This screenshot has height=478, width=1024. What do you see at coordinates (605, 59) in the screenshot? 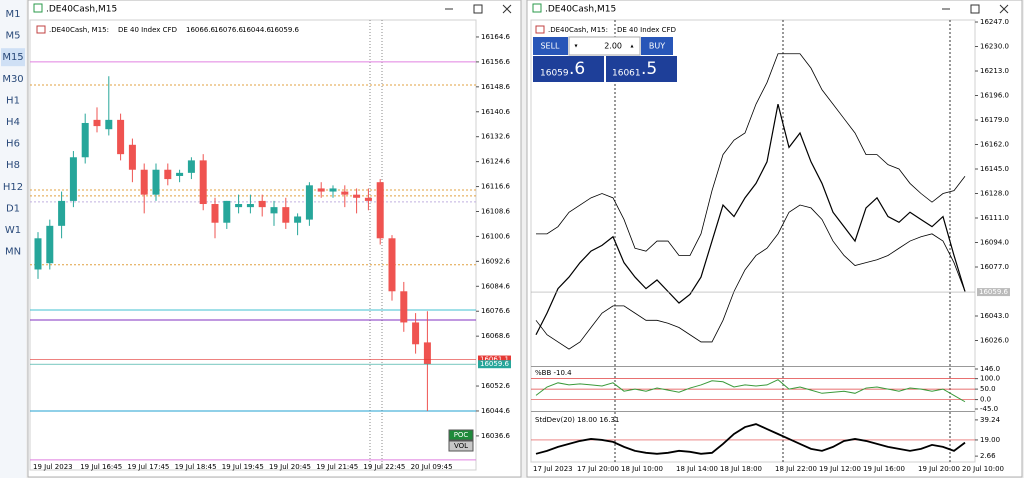
I see `trade-panel: SELL ▾ 2.00 ▴ BUY 16059 .6 16061 .5` at bounding box center [605, 59].